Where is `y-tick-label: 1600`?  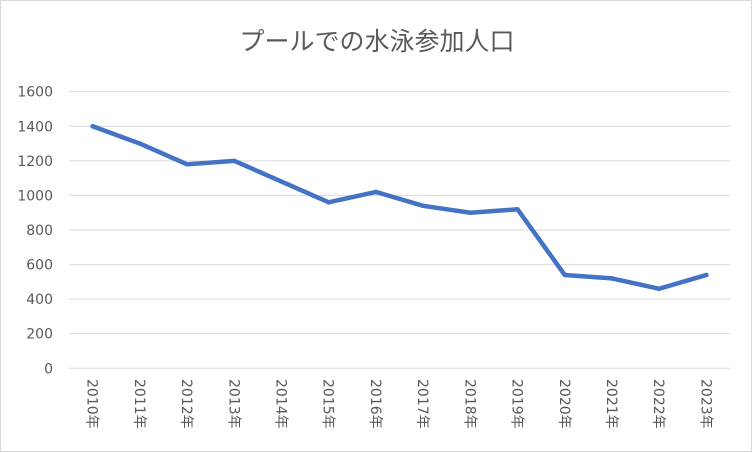
y-tick-label: 1600 is located at coordinates (35, 93).